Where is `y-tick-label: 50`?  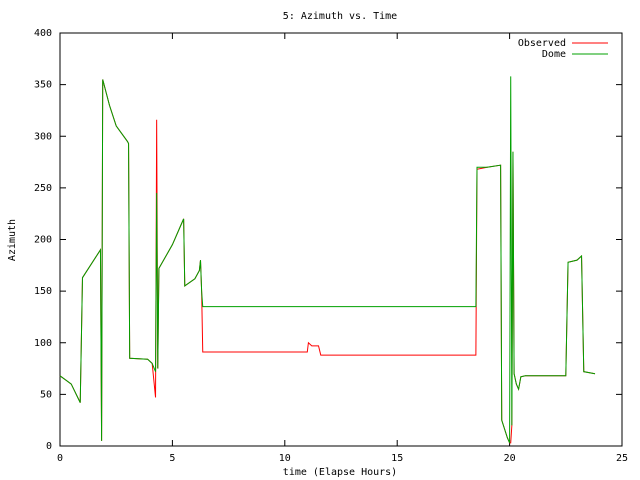
y-tick-label: 50 is located at coordinates (46, 394).